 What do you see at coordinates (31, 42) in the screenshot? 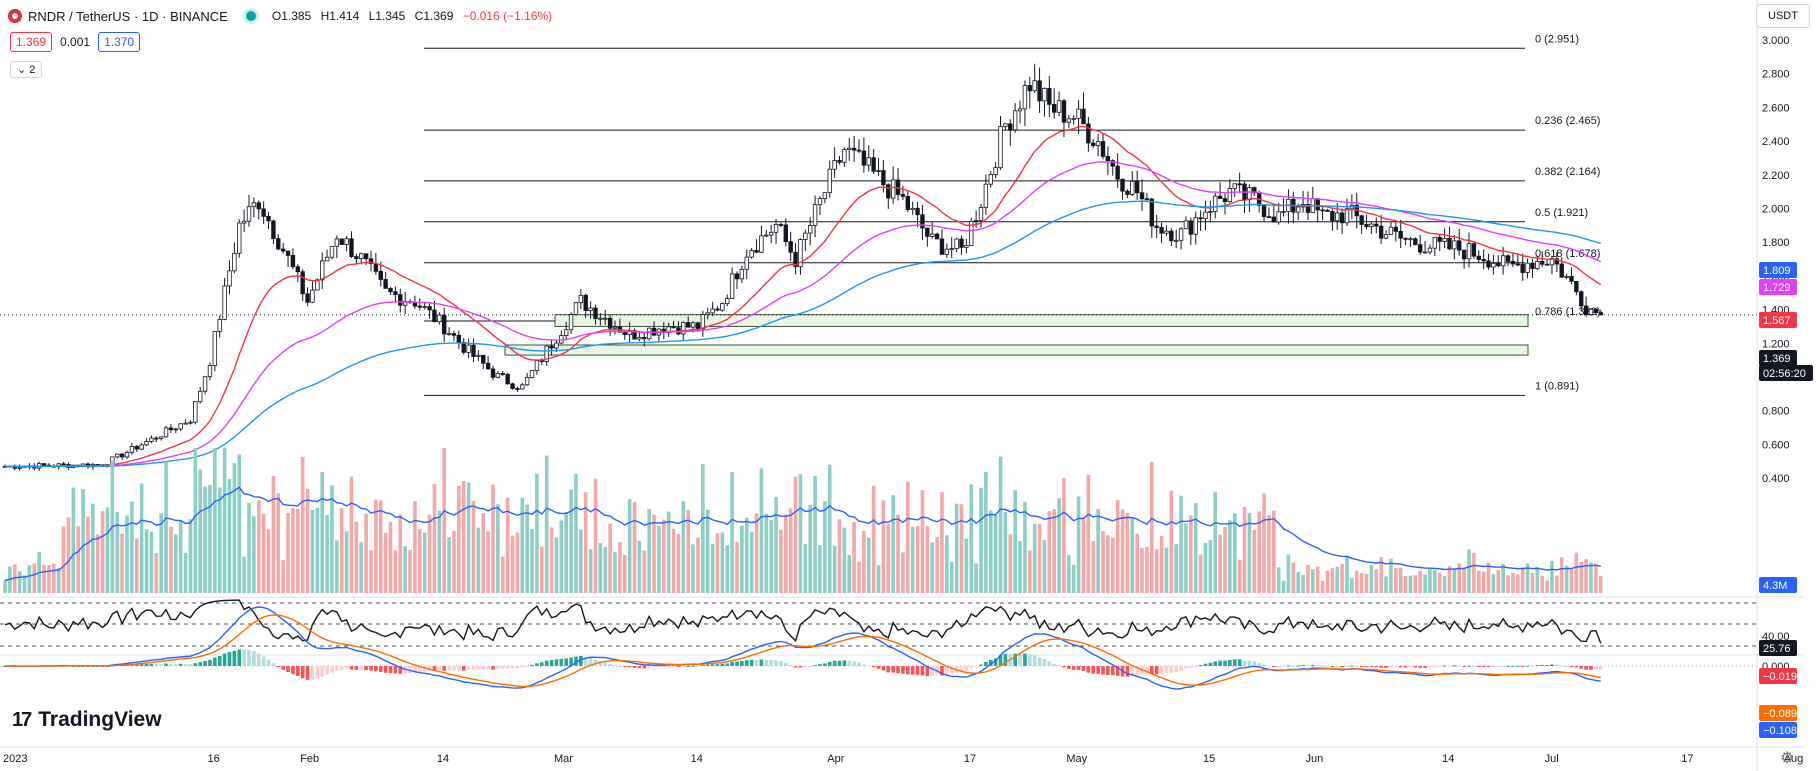
I see `sell-price-button: 1.369` at bounding box center [31, 42].